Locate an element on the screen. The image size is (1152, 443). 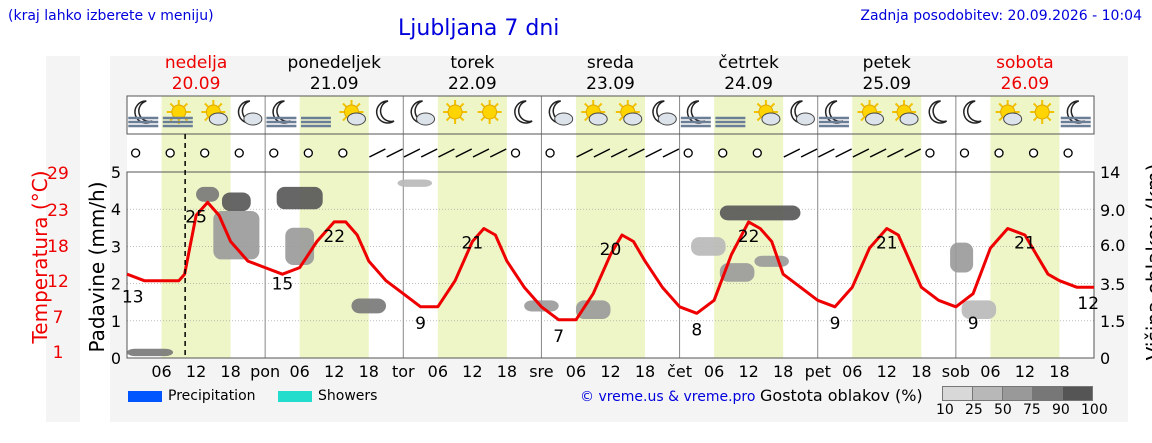
day-date: 26.09 is located at coordinates (1025, 84).